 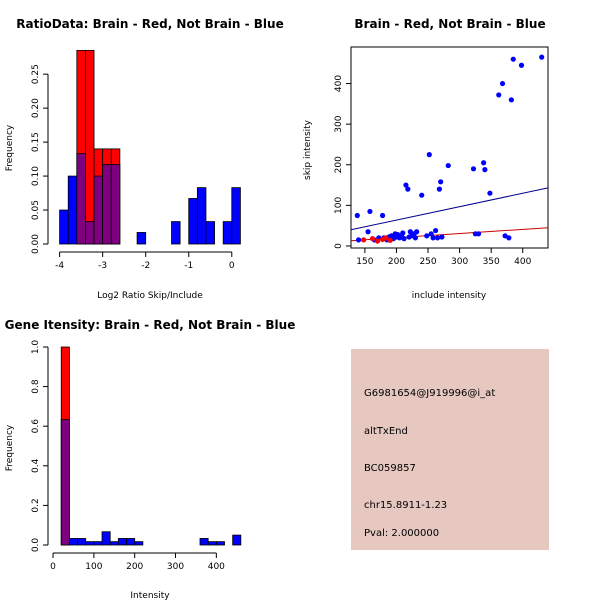 What do you see at coordinates (36, 347) in the screenshot?
I see `intensity-y-tick-label: 1.0` at bounding box center [36, 347].